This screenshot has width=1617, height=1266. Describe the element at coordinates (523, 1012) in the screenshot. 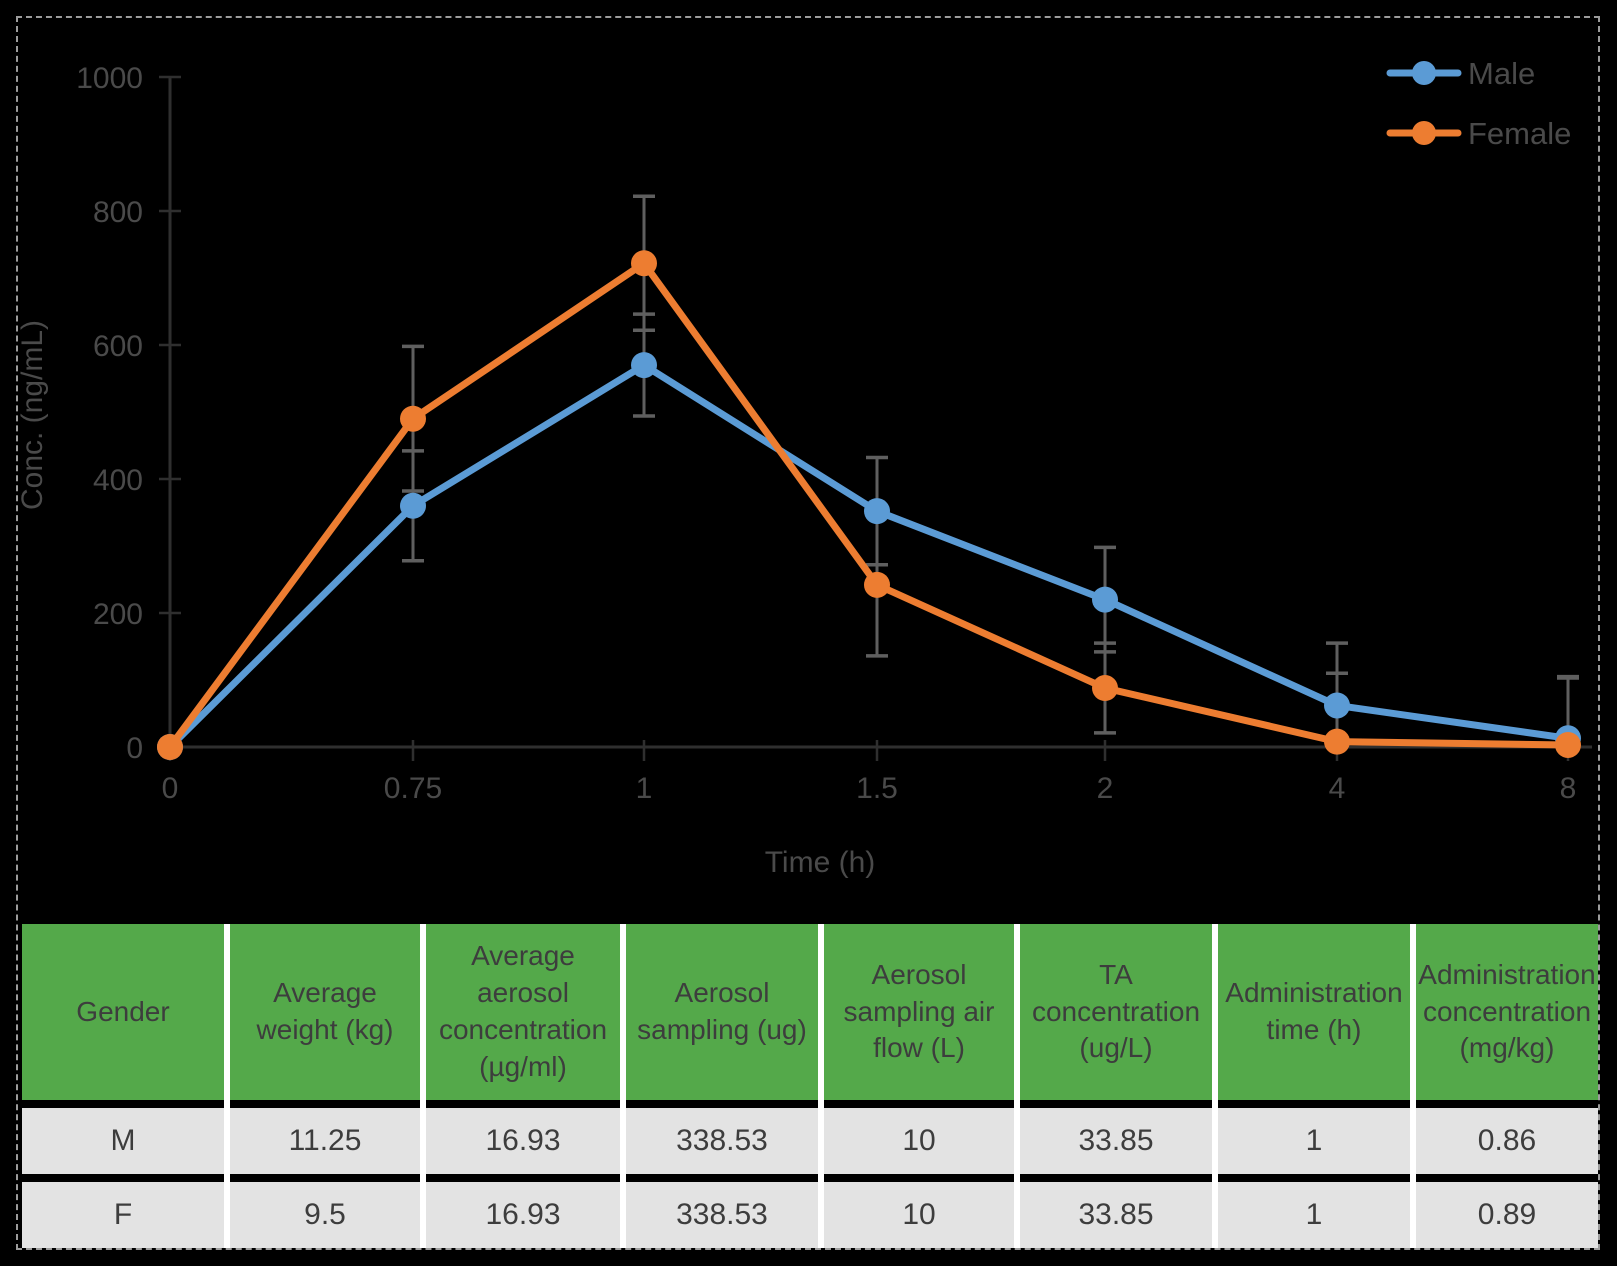

I see `table-header-cell: Average aerosol concentration (µg/ml)` at that location.